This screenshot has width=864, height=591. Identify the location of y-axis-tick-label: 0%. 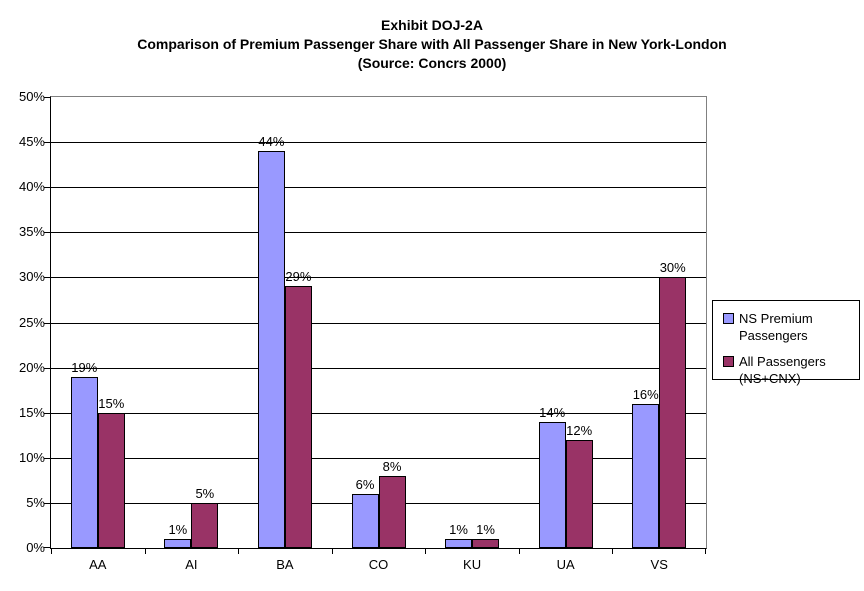
(35, 547).